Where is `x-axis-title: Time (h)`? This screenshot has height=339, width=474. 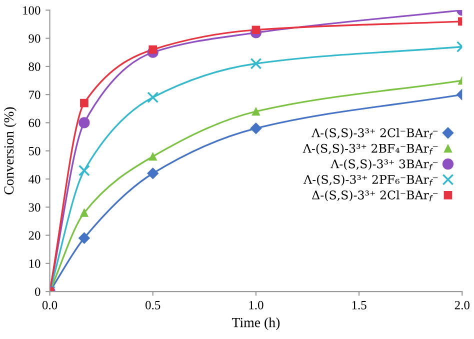
x-axis-title: Time (h) is located at coordinates (256, 323).